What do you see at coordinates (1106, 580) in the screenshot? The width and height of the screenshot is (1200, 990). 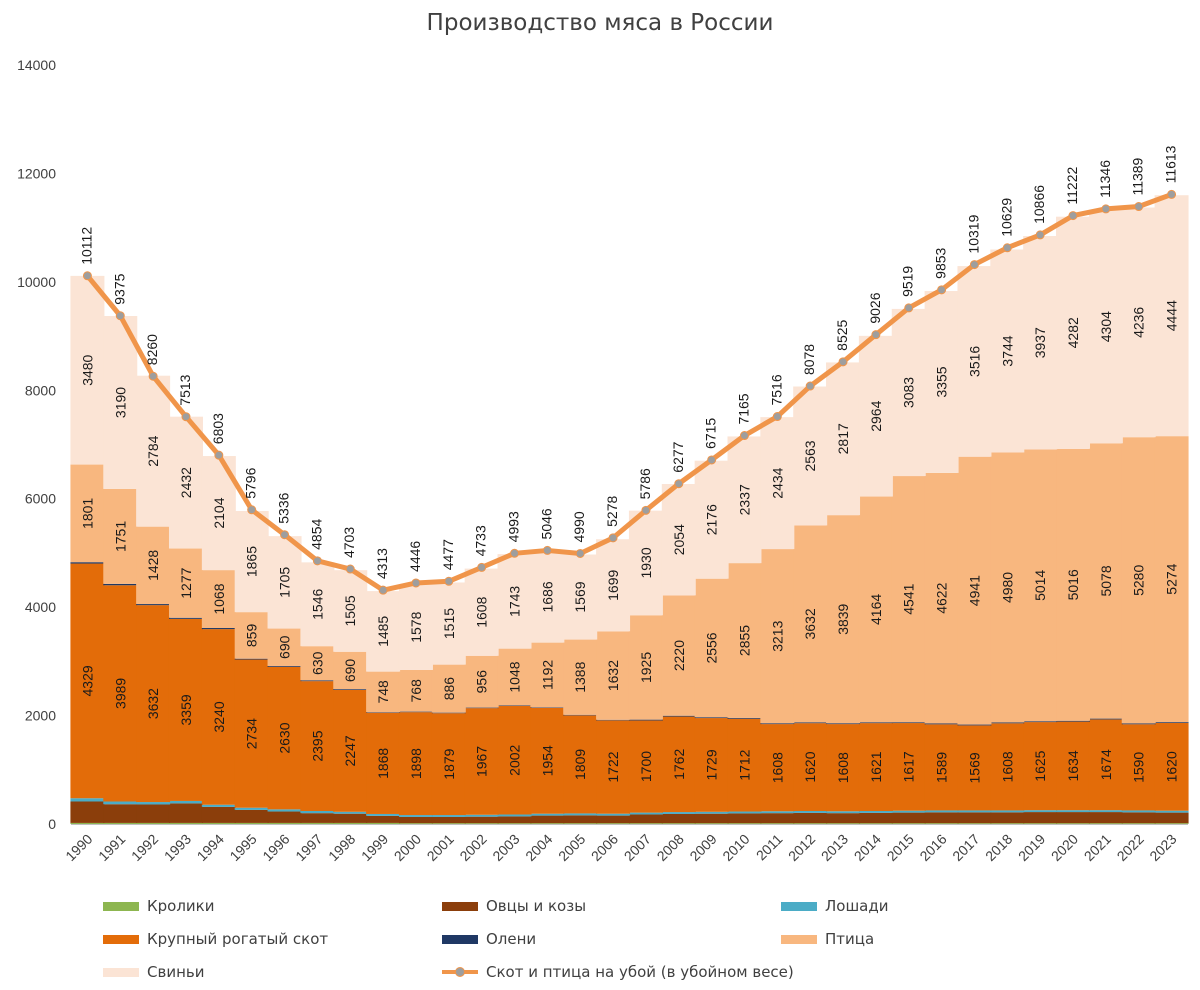 I see `data-label: 5078` at bounding box center [1106, 580].